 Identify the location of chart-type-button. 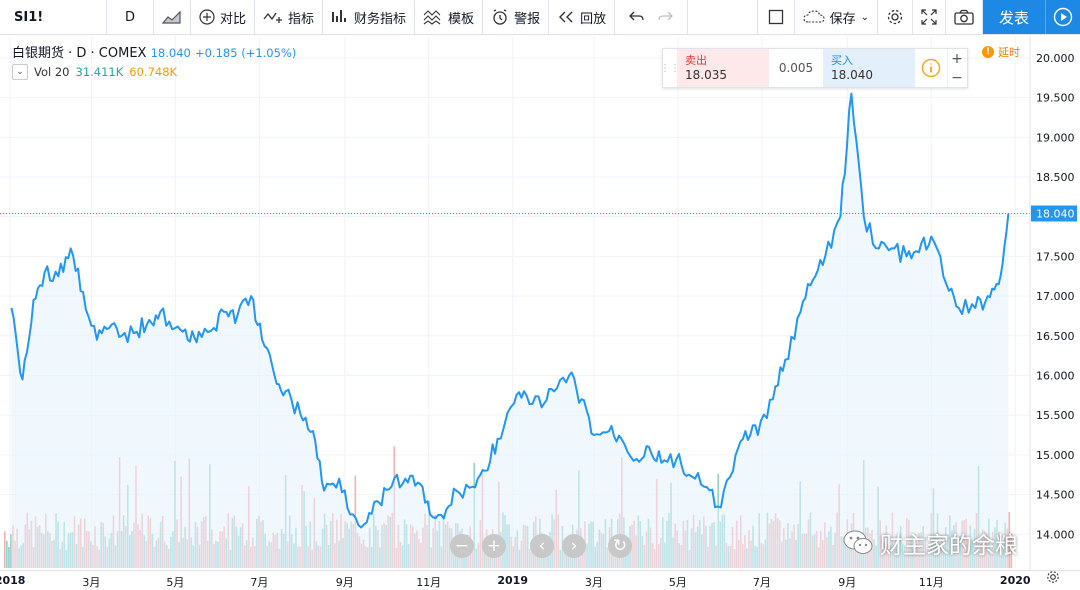
(172, 17).